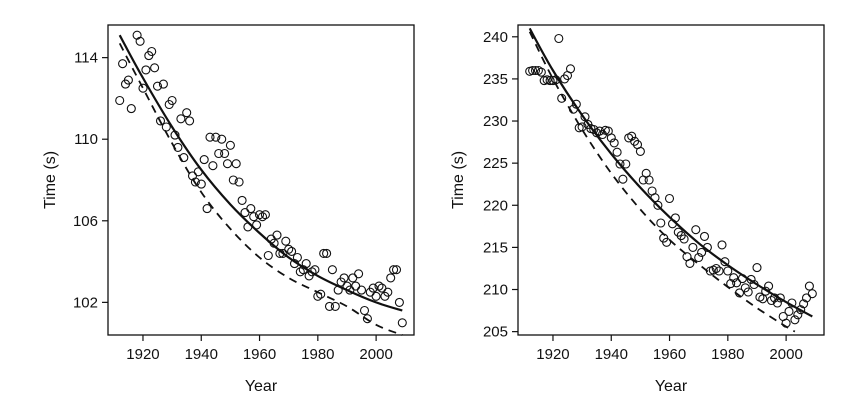  Describe the element at coordinates (458, 180) in the screenshot. I see `y-axis-label-right: Time (s)` at that location.